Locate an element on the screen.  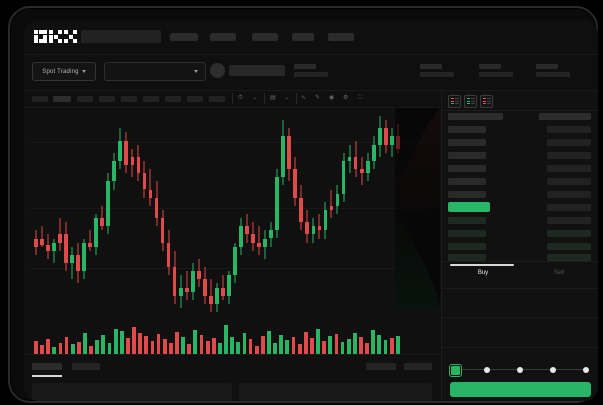
candle-wick is located at coordinates (42, 236).